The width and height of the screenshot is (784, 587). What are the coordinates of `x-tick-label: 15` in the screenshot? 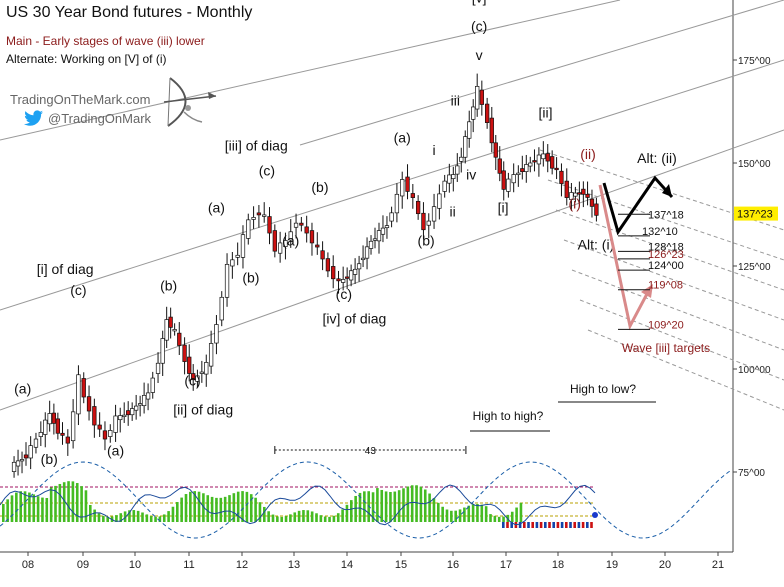 It's located at (401, 565).